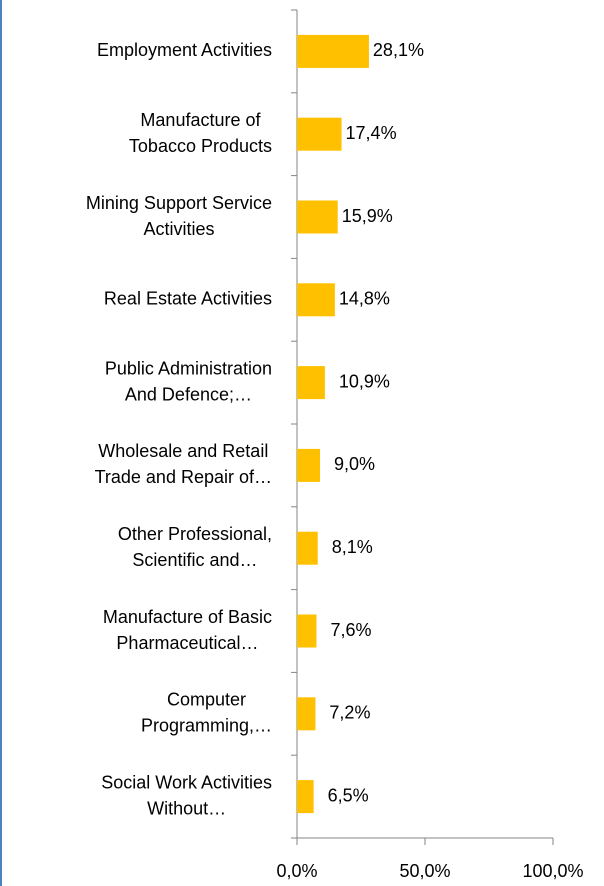 This screenshot has width=604, height=886. What do you see at coordinates (552, 871) in the screenshot?
I see `x-tick-label: 100,0%` at bounding box center [552, 871].